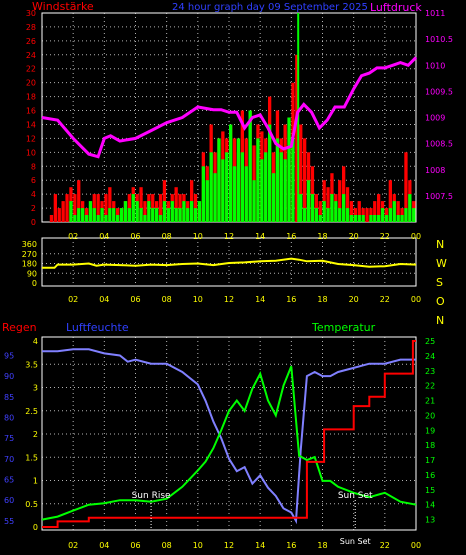 The width and height of the screenshot is (466, 555). I want to click on wind-tick-label: 12, so click(31, 138).